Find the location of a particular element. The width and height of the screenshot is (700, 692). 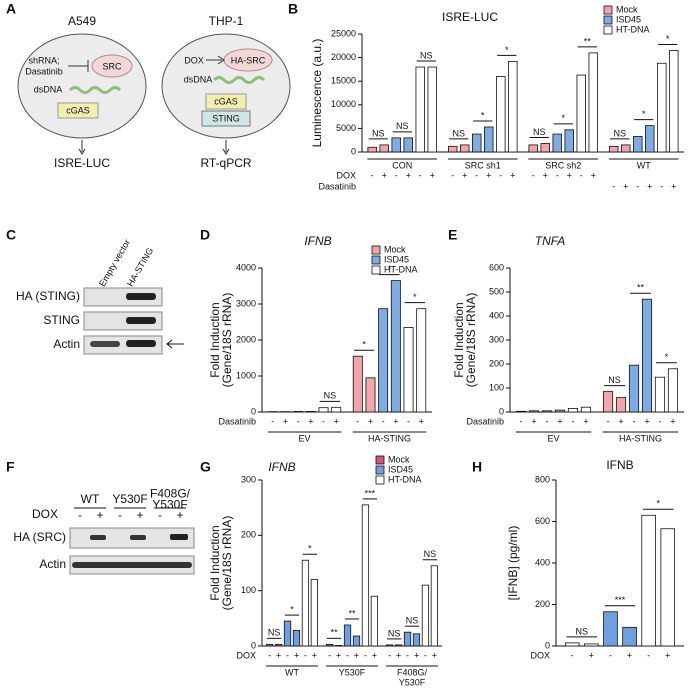

y-tick-label: 3000 is located at coordinates (246, 303).